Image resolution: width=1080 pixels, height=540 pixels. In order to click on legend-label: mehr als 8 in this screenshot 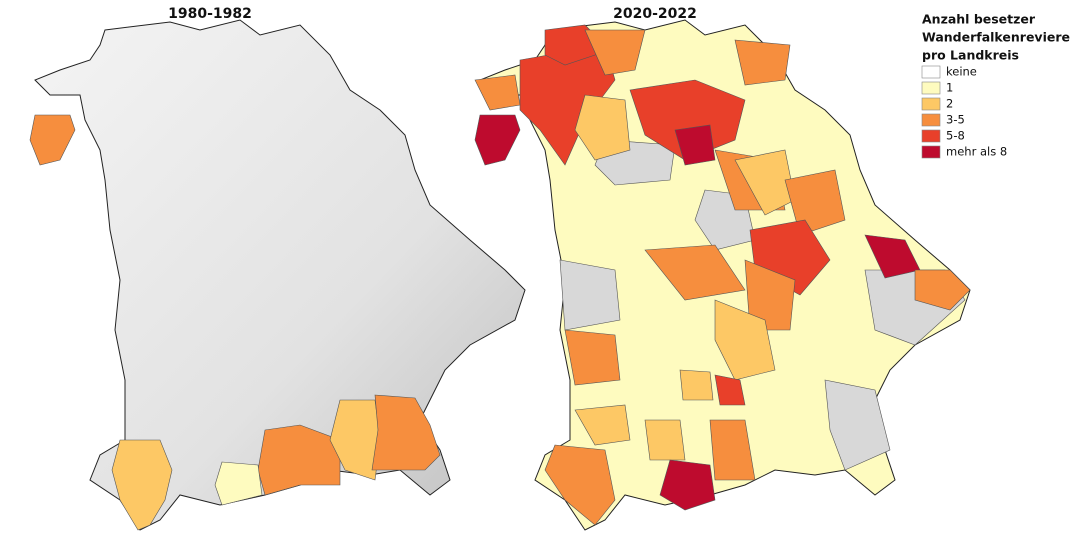, I will do `click(976, 152)`.